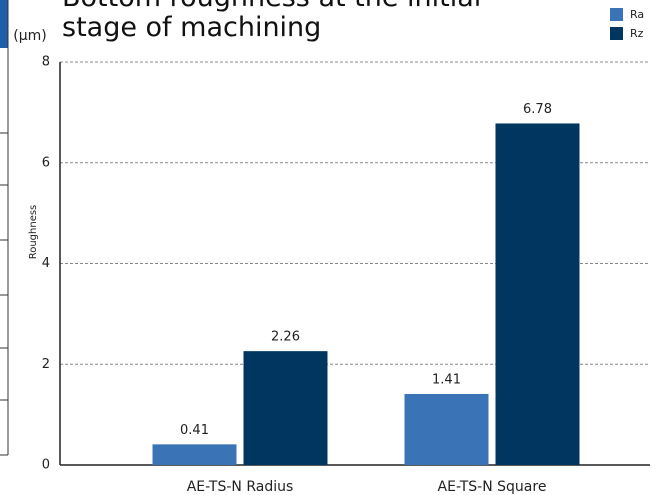  What do you see at coordinates (46, 364) in the screenshot?
I see `y-tick-label: 2` at bounding box center [46, 364].